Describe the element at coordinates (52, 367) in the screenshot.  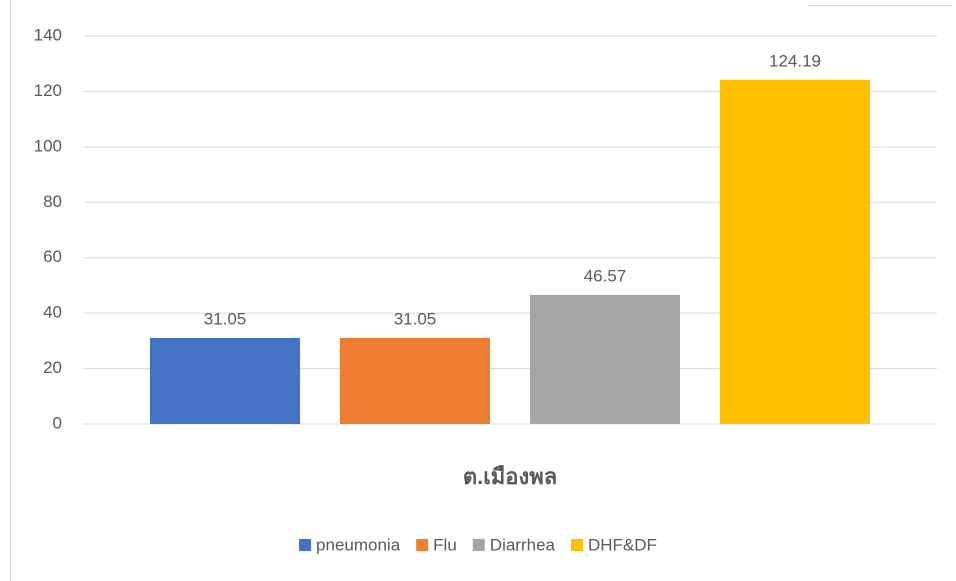
I see `y-tick-label: 20` at that location.